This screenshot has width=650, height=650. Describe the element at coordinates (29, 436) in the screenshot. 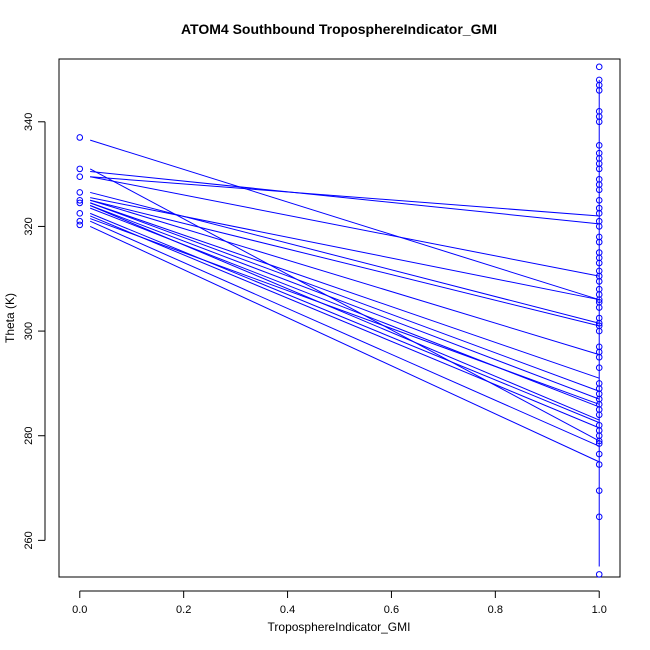

I see `y-tick-label: 280` at that location.